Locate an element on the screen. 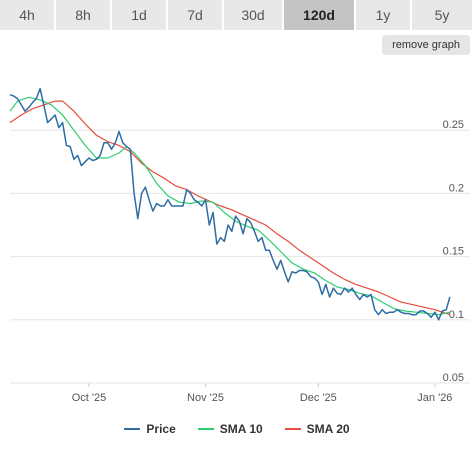  legend-item-sma-20: SMA 20 is located at coordinates (317, 429).